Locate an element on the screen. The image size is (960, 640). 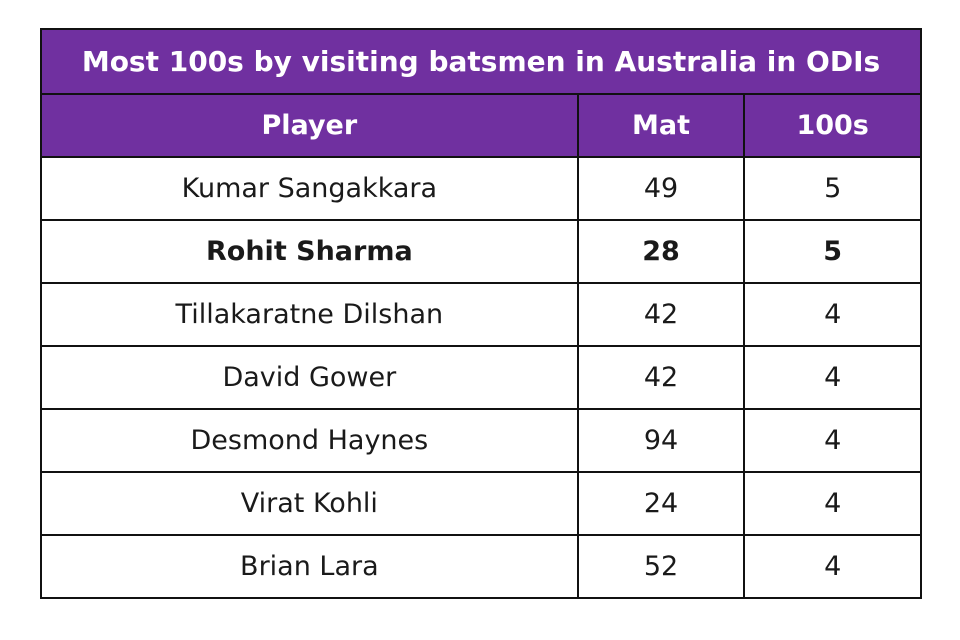
table-row: Rohit Sharma 28 5 is located at coordinates (481, 251).